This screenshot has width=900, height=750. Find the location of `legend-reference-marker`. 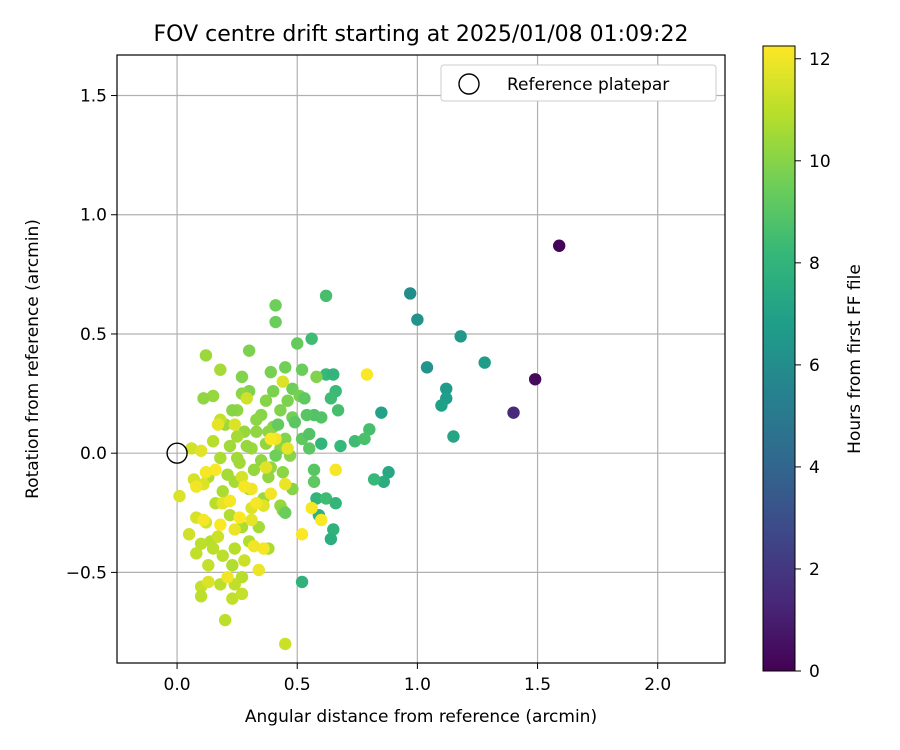

legend-reference-marker is located at coordinates (469, 84).